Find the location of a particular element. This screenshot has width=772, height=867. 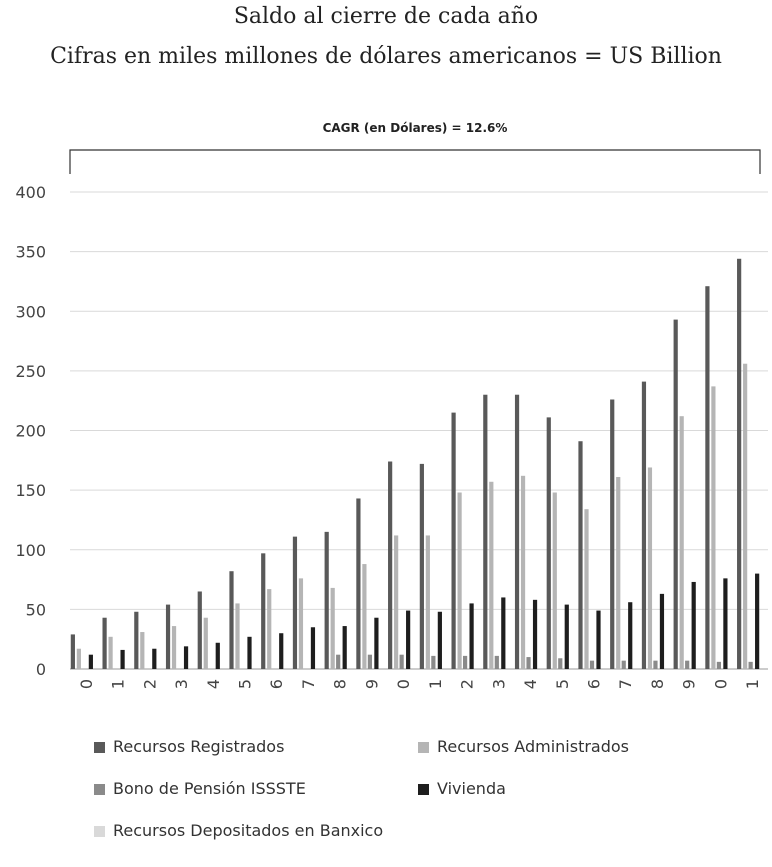

bar-bono-de-pensi-n-issste-2018 is located at coordinates (655, 664).